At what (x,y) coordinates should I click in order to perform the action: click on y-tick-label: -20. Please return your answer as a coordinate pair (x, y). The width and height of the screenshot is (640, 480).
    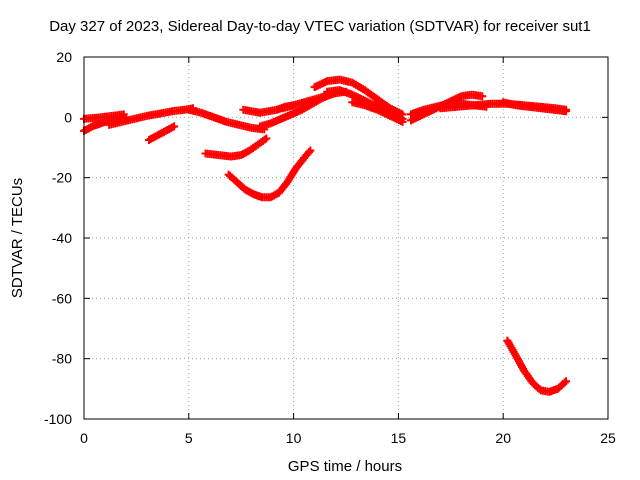
    Looking at the image, I should click on (62, 178).